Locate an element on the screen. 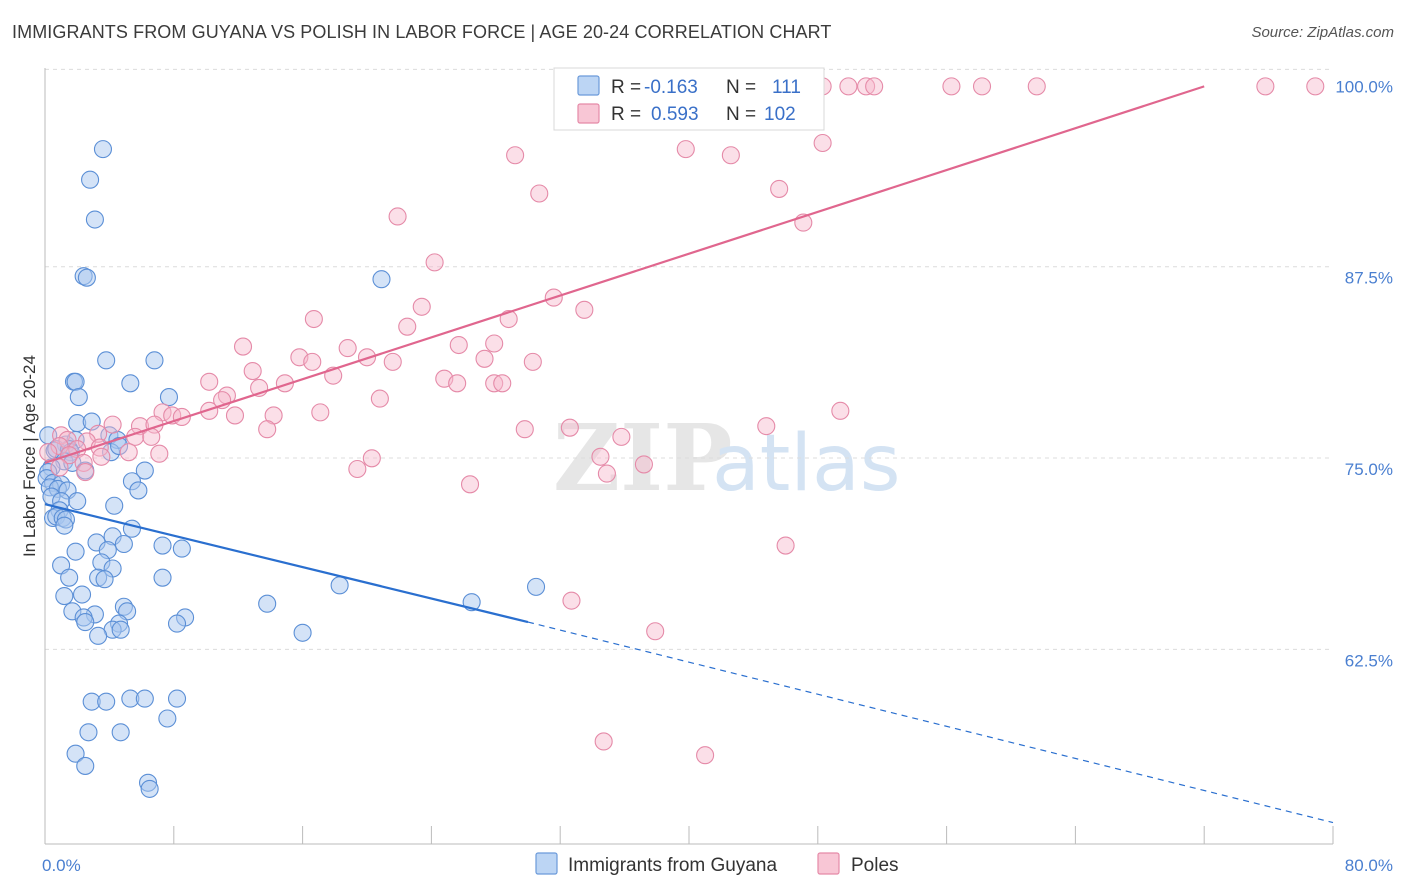 The width and height of the screenshot is (1406, 892). guyana-trend-line is located at coordinates (286, 563).